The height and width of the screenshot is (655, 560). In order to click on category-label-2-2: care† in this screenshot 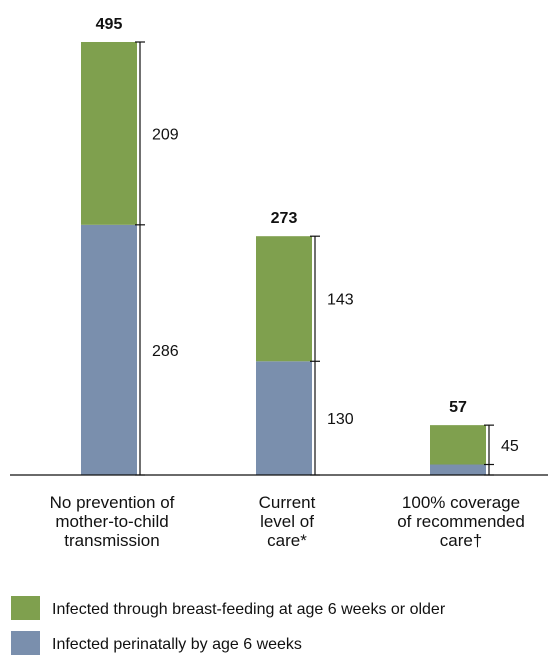, I will do `click(461, 540)`.